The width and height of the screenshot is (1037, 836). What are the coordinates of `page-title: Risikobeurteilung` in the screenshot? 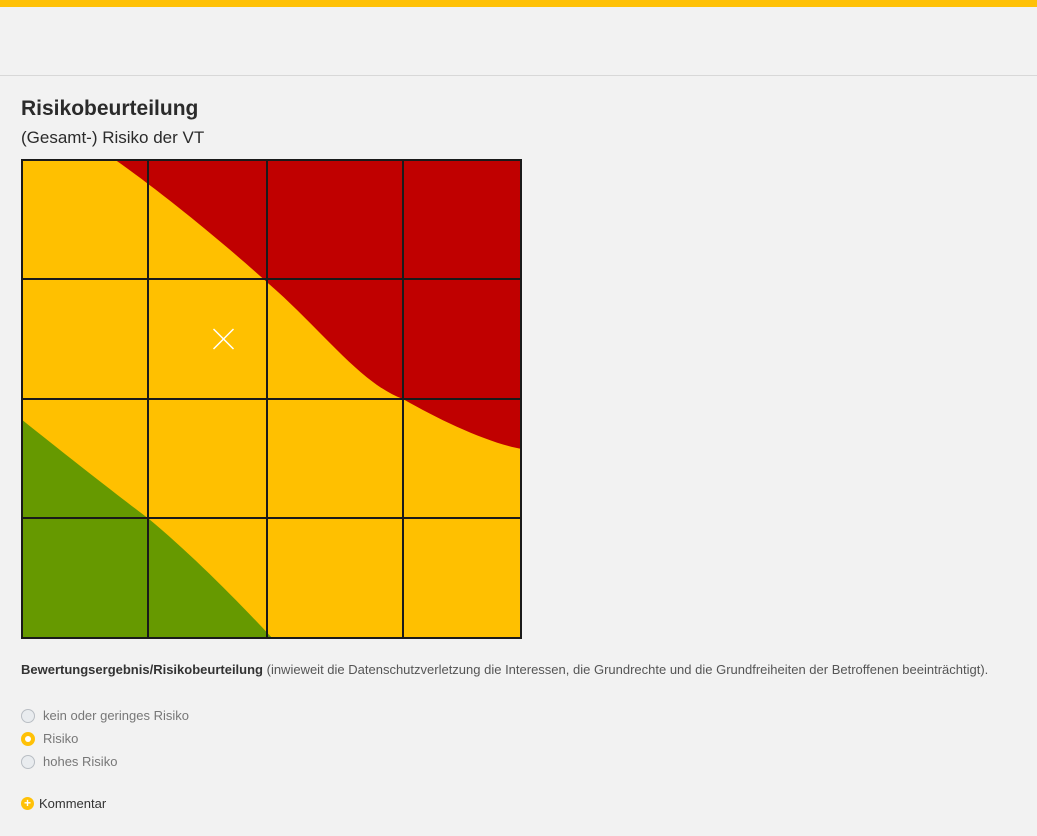 It's located at (110, 108).